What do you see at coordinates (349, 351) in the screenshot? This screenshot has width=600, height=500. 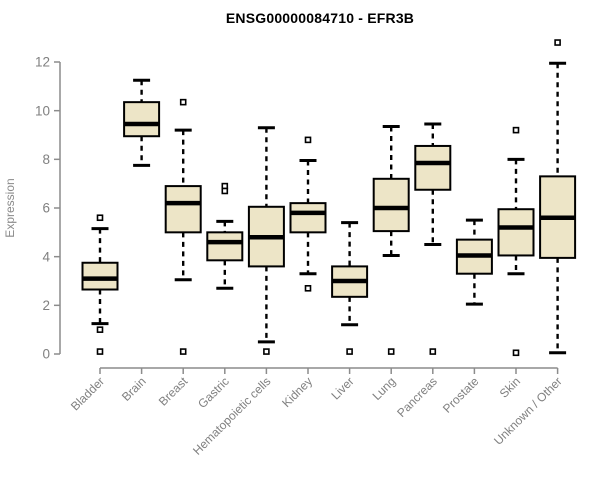 I see `outlier-liver` at bounding box center [349, 351].